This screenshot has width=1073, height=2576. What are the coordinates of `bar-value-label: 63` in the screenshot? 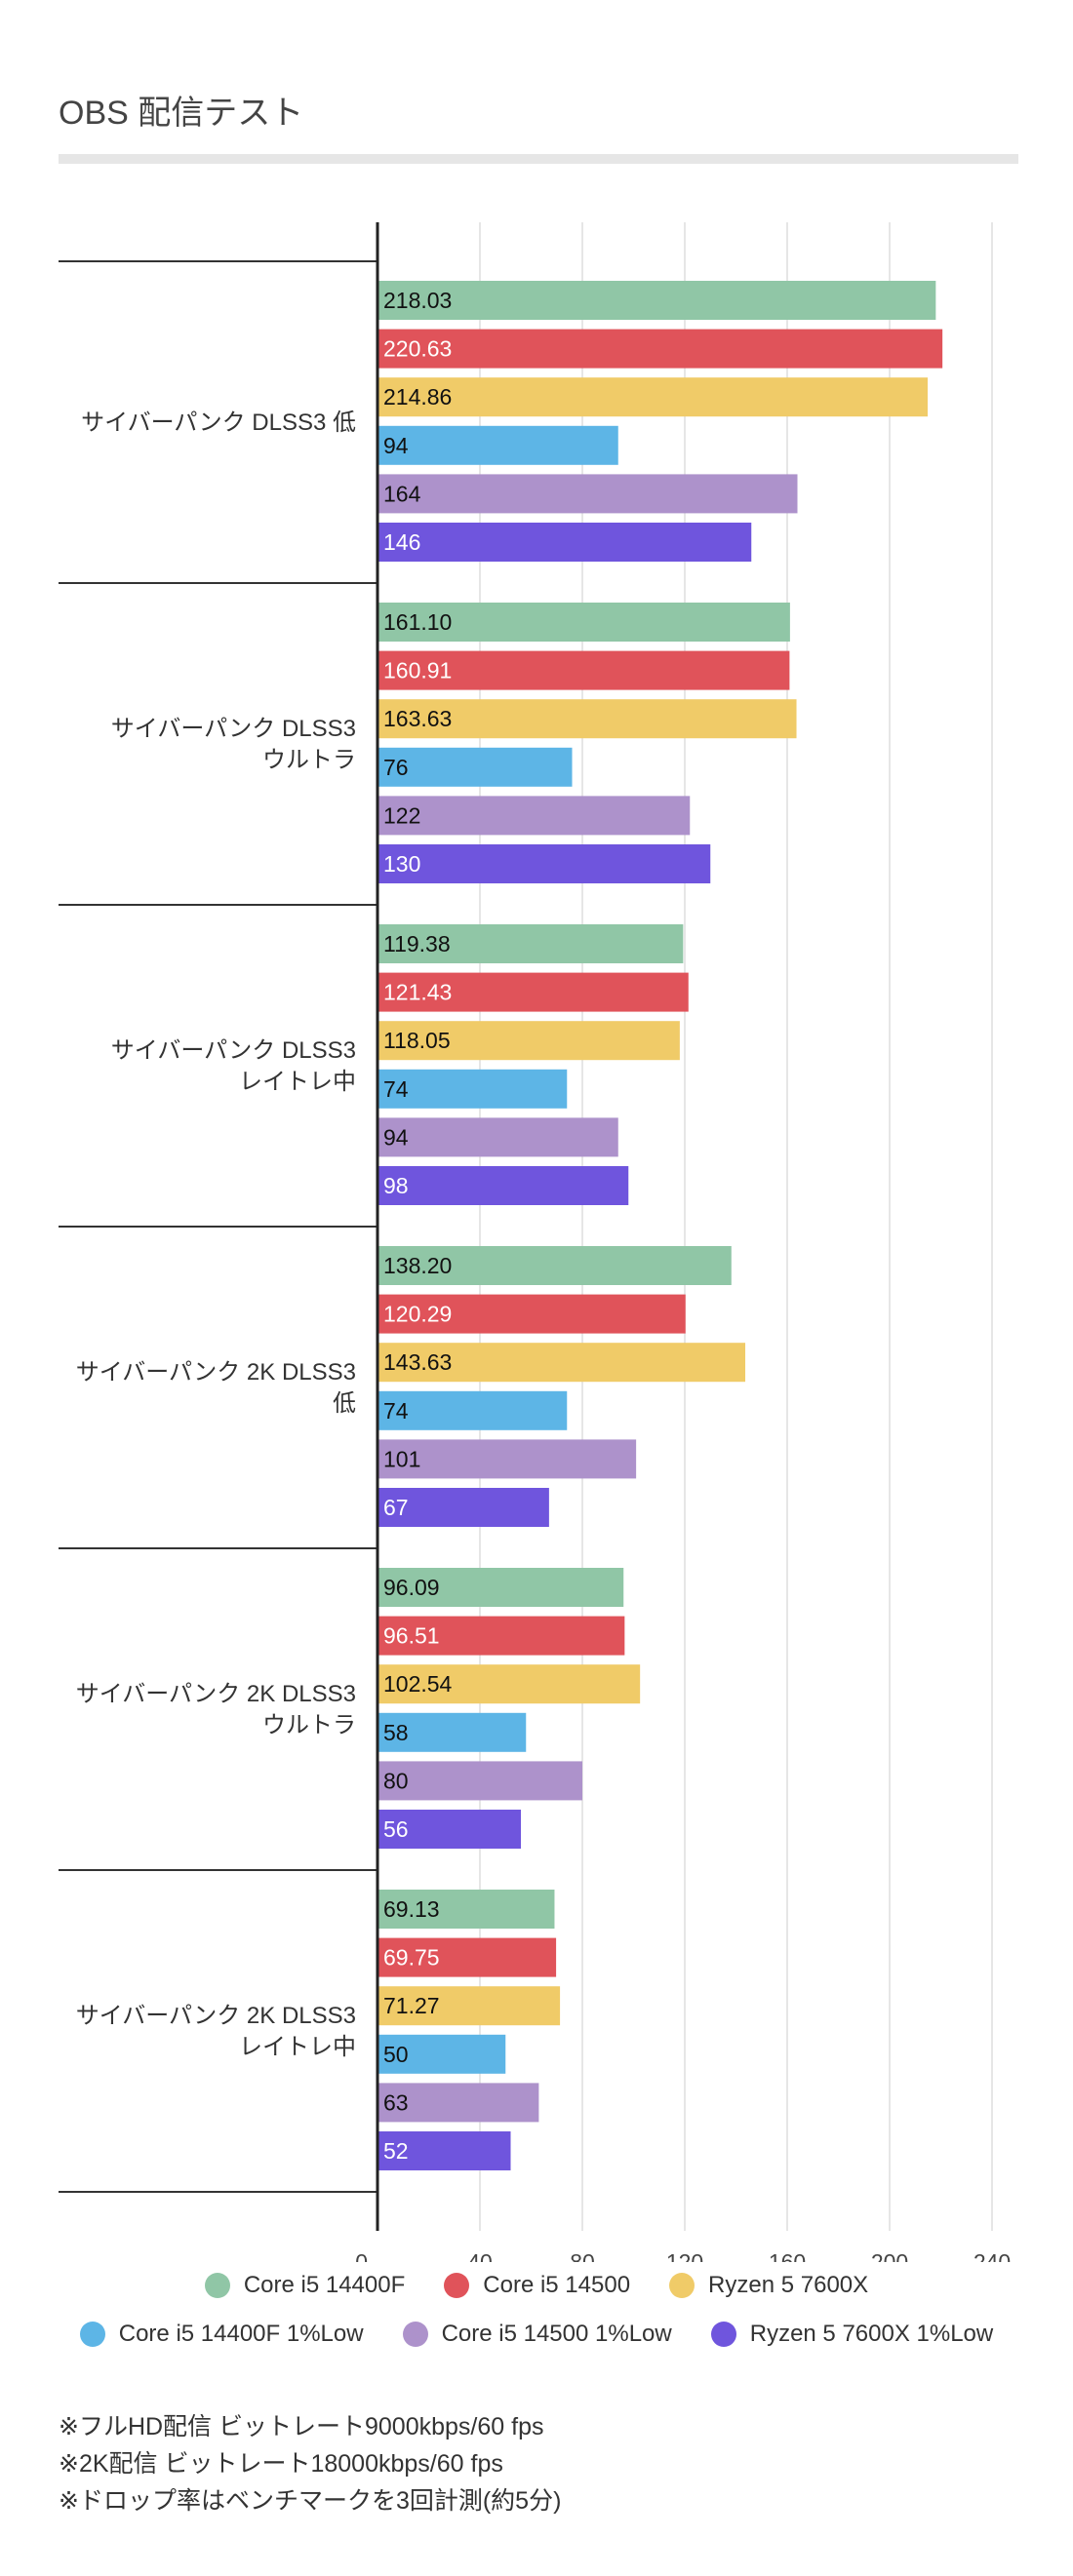 It's located at (396, 2102).